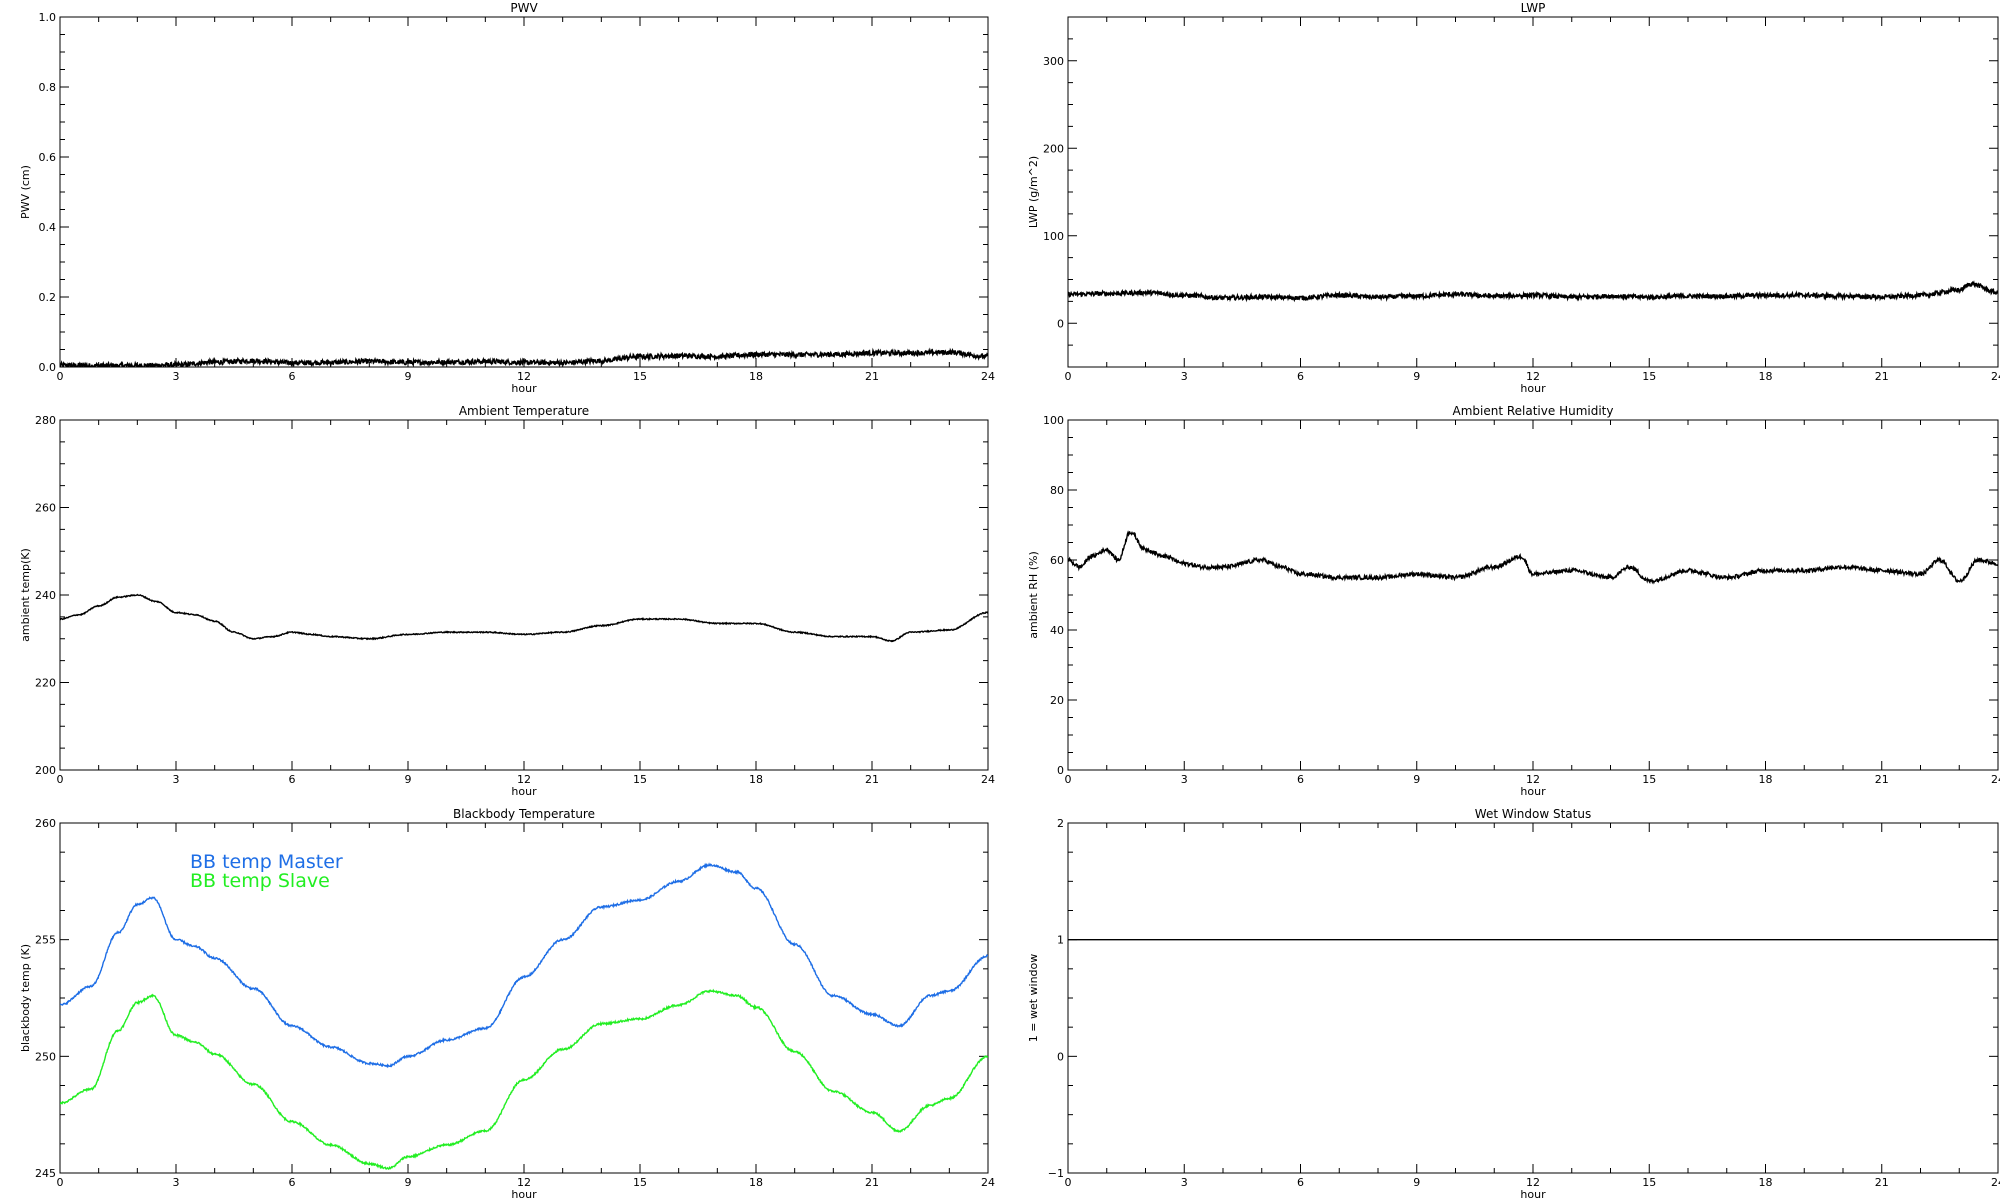  I want to click on y-tick-label: 280, so click(45, 420).